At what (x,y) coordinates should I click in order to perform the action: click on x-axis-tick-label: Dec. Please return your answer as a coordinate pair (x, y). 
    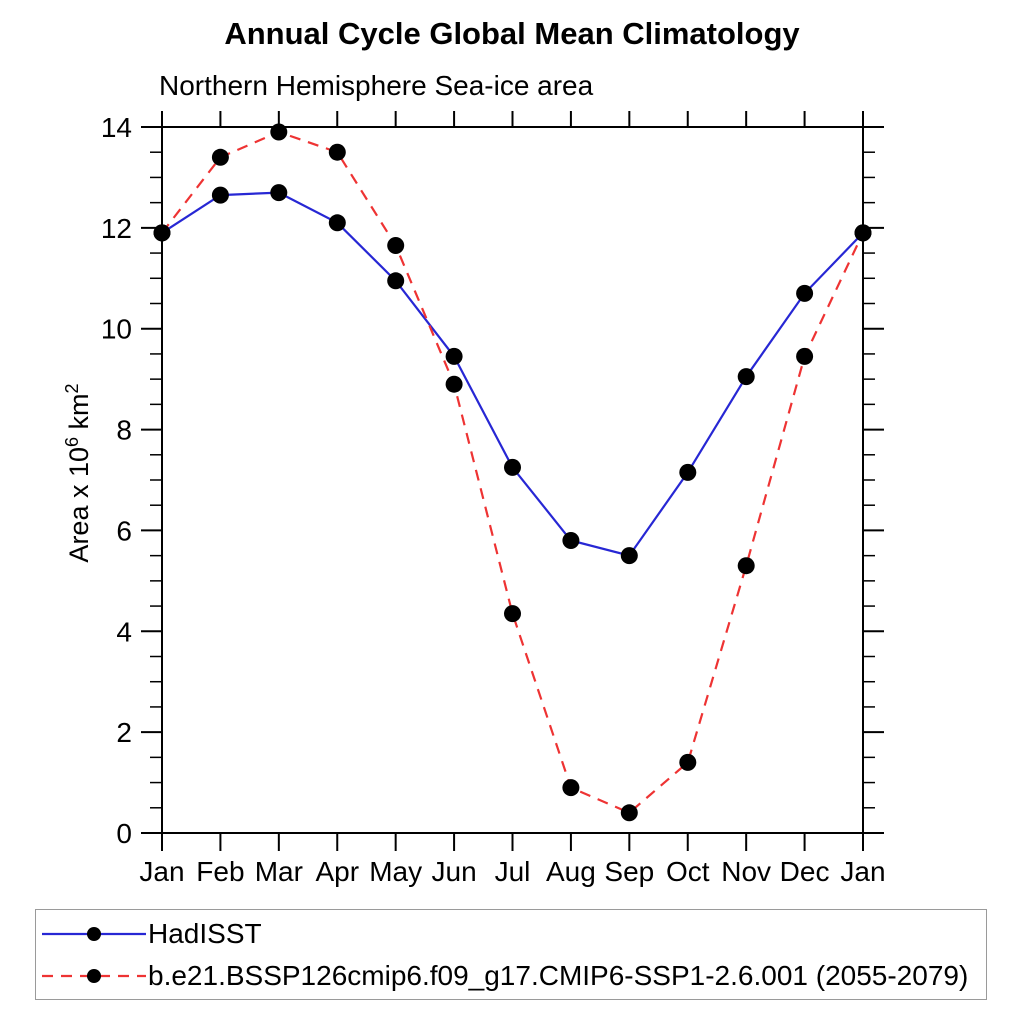
    Looking at the image, I should click on (805, 871).